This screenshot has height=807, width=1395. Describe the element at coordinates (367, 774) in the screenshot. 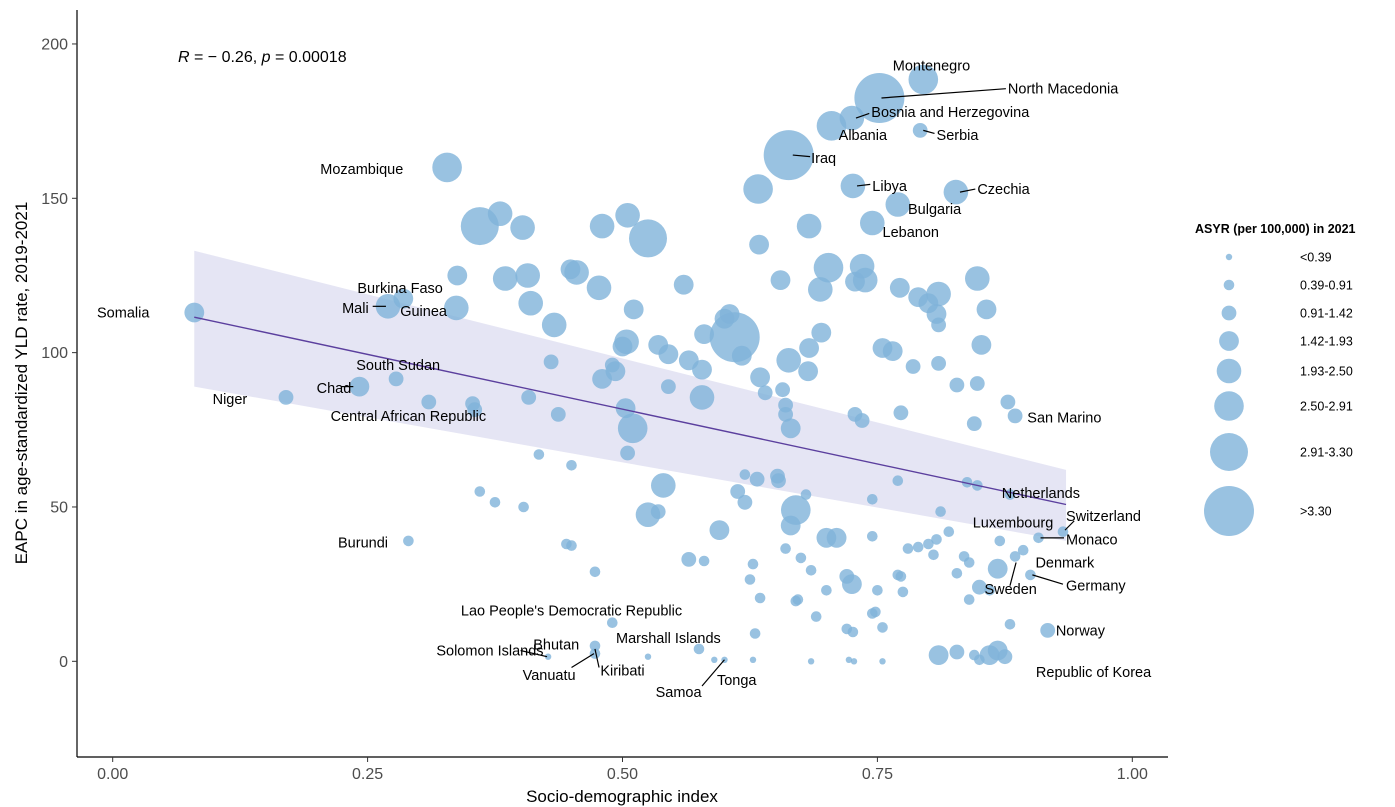

I see `x-tick-label: 0.25` at that location.